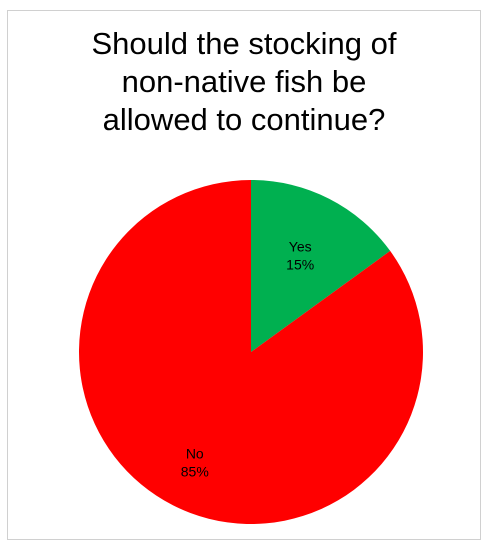 The image size is (490, 550). Describe the element at coordinates (300, 264) in the screenshot. I see `slice-label-percent-yes: 15%` at that location.